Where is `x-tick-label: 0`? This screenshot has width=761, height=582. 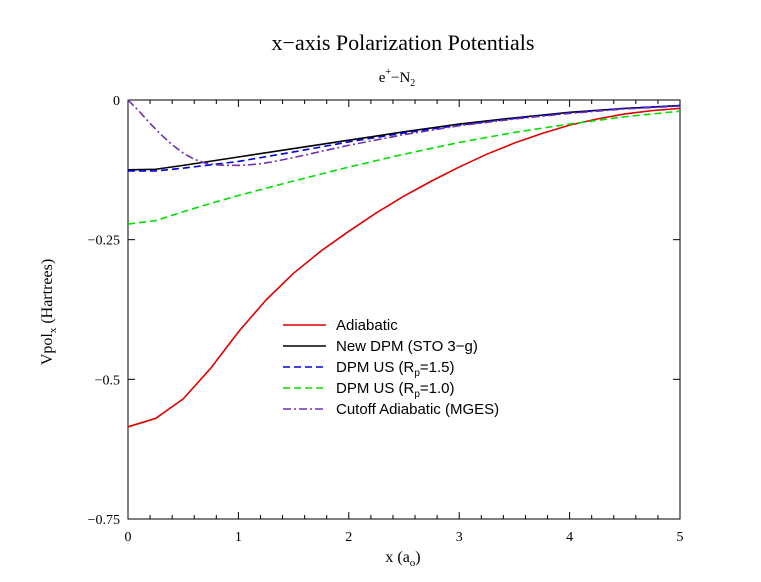 x-tick-label: 0 is located at coordinates (128, 537).